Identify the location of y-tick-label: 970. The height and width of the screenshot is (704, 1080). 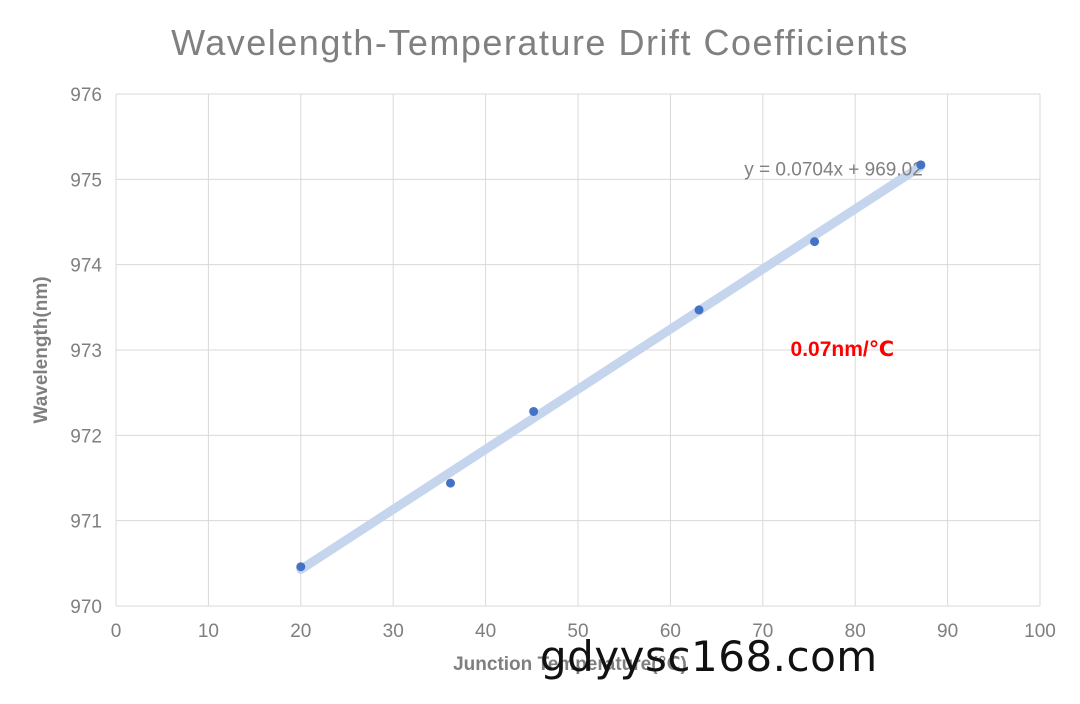
(86, 607).